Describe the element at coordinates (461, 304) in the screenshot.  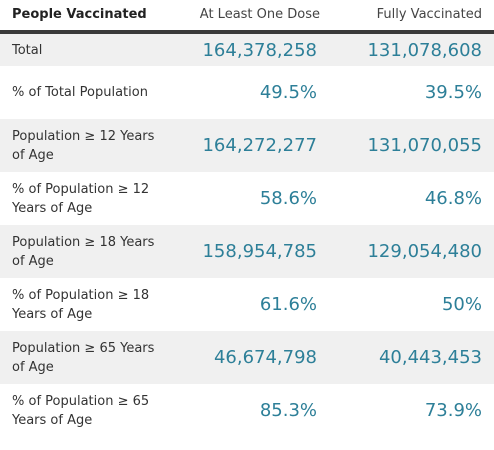
I see `fully-vaccinated-value: 50%` at that location.